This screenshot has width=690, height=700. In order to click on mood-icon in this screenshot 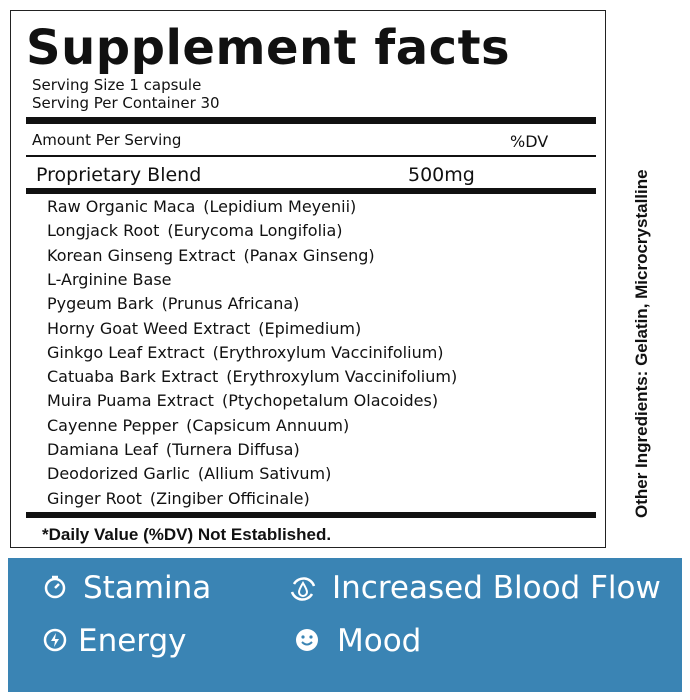, I will do `click(307, 640)`.